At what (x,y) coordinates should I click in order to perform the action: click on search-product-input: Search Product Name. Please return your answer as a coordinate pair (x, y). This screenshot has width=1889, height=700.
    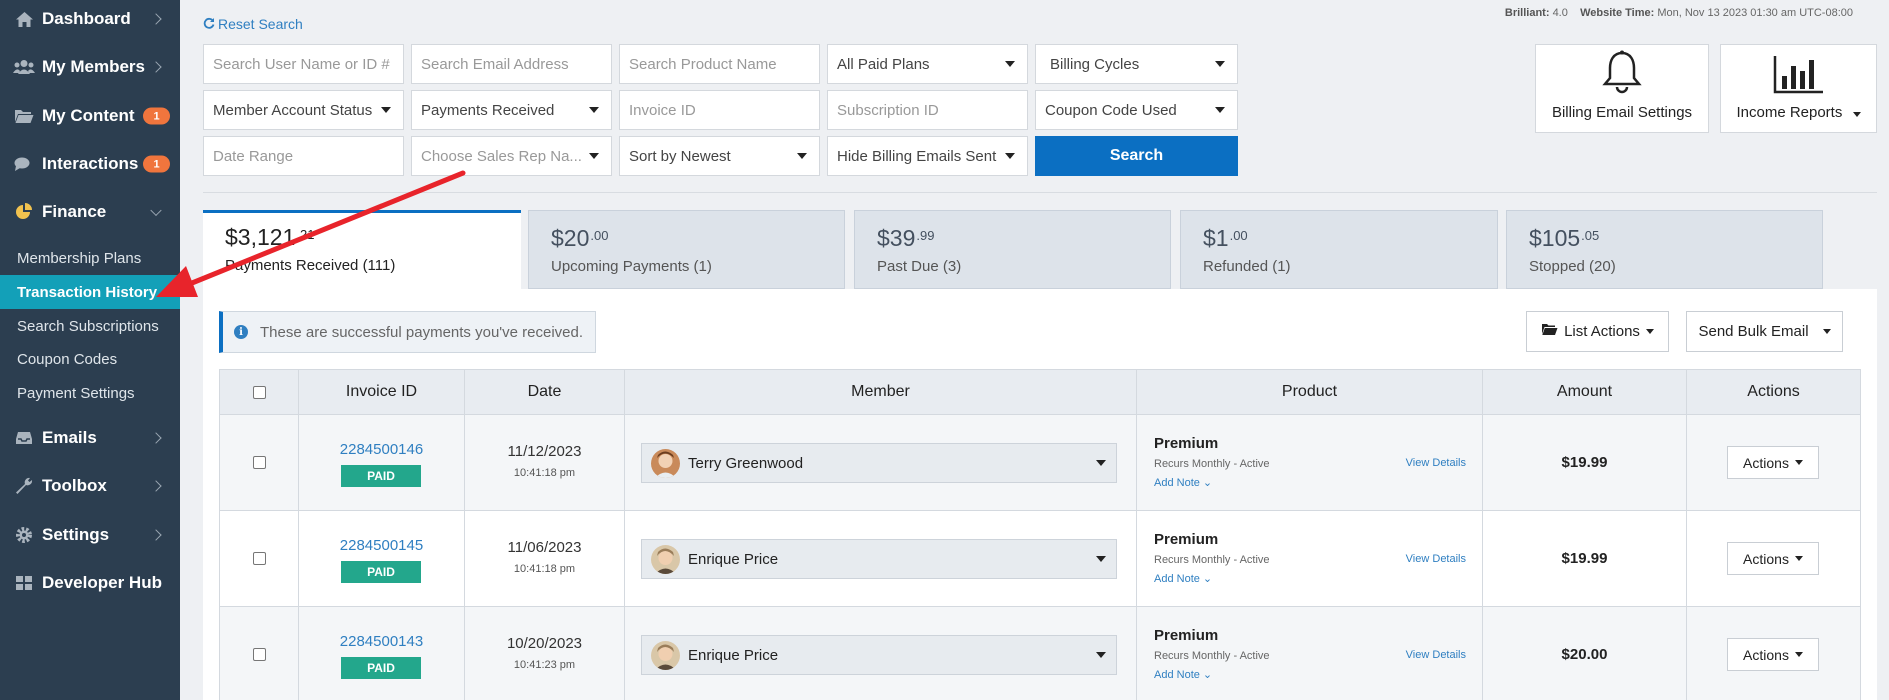
    Looking at the image, I should click on (719, 64).